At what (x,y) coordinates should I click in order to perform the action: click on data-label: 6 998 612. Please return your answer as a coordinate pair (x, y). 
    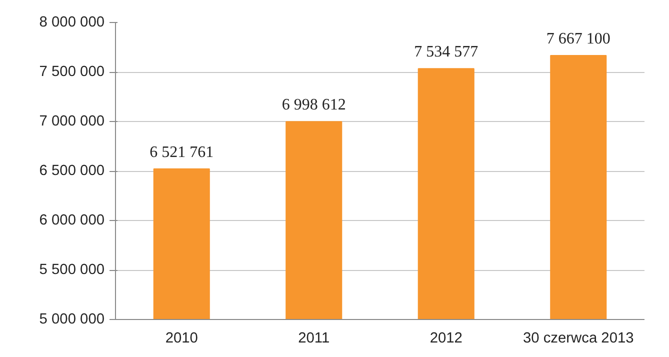
    Looking at the image, I should click on (314, 105).